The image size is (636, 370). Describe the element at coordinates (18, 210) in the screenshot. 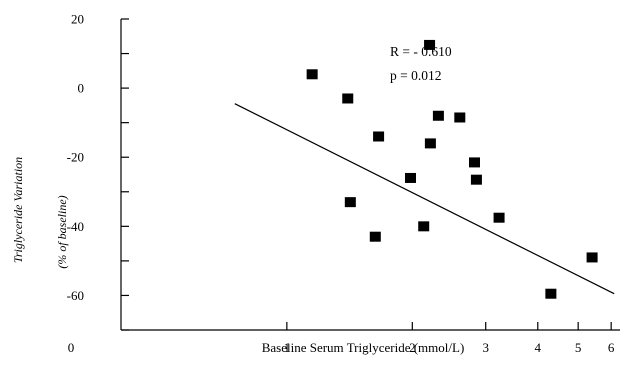

I see `y-axis-title-line1: Triglyceride Variation` at that location.